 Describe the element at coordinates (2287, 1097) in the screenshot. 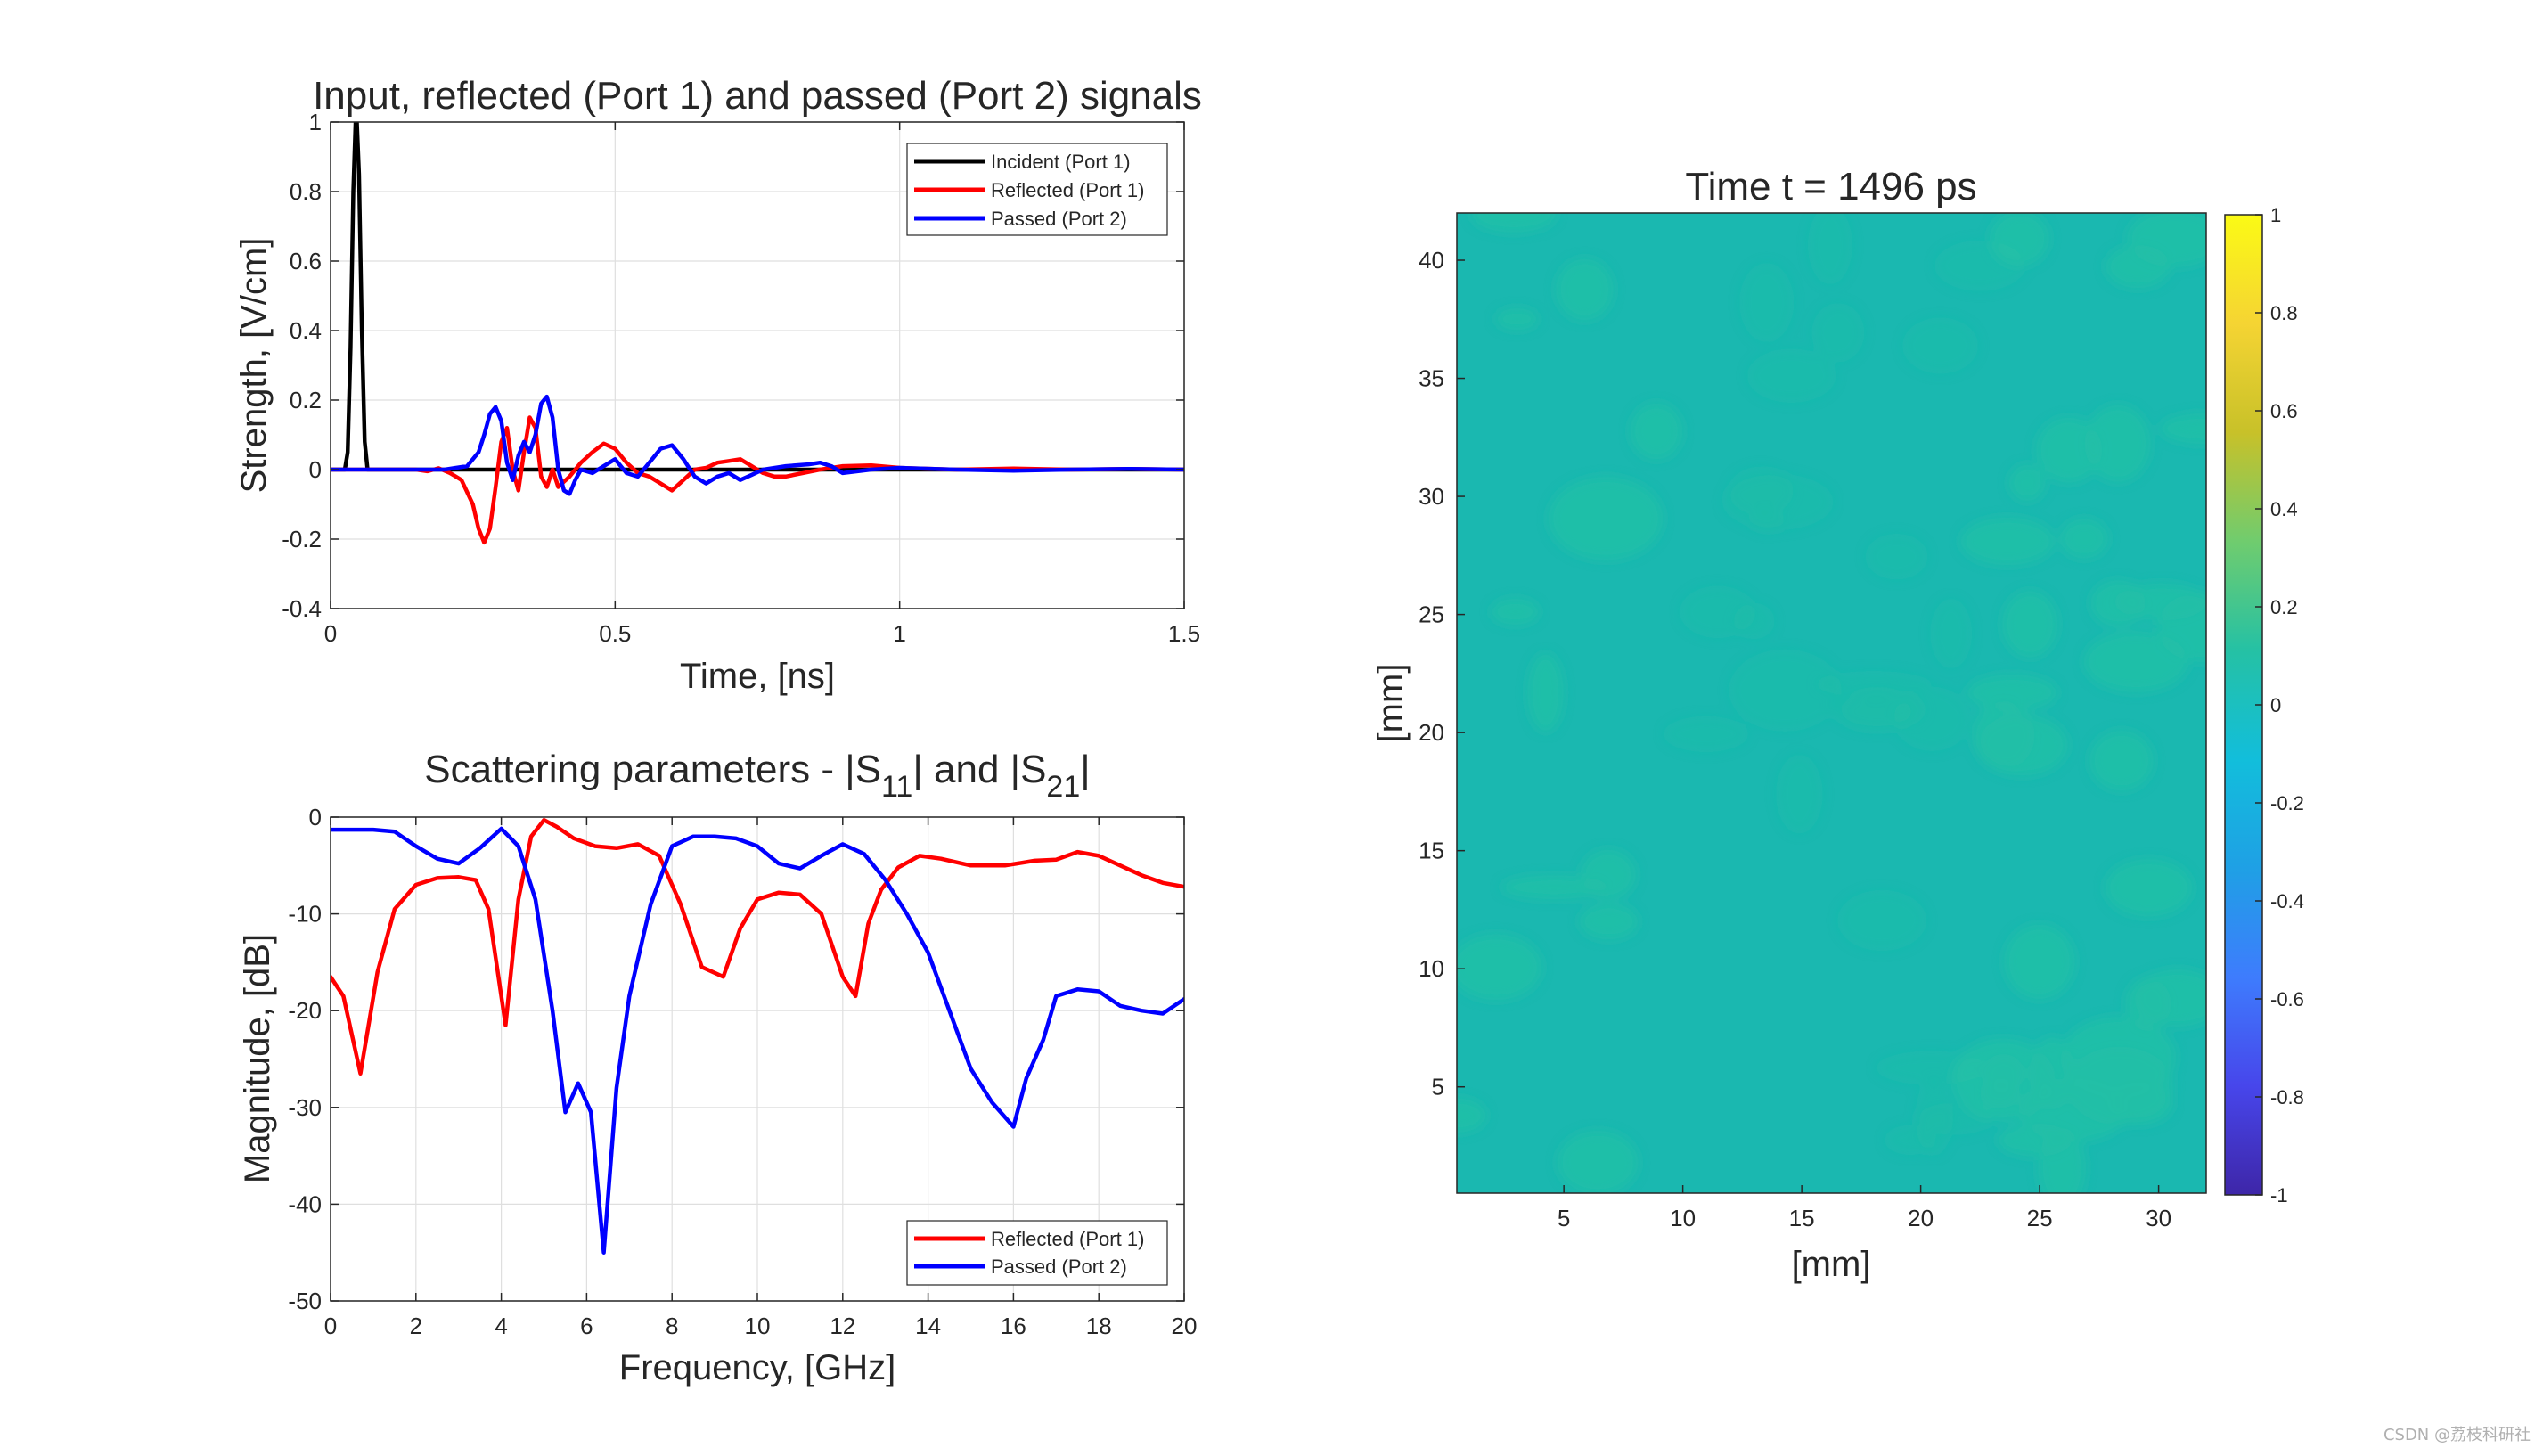

I see `colorbar-tick-label: -0.8` at that location.